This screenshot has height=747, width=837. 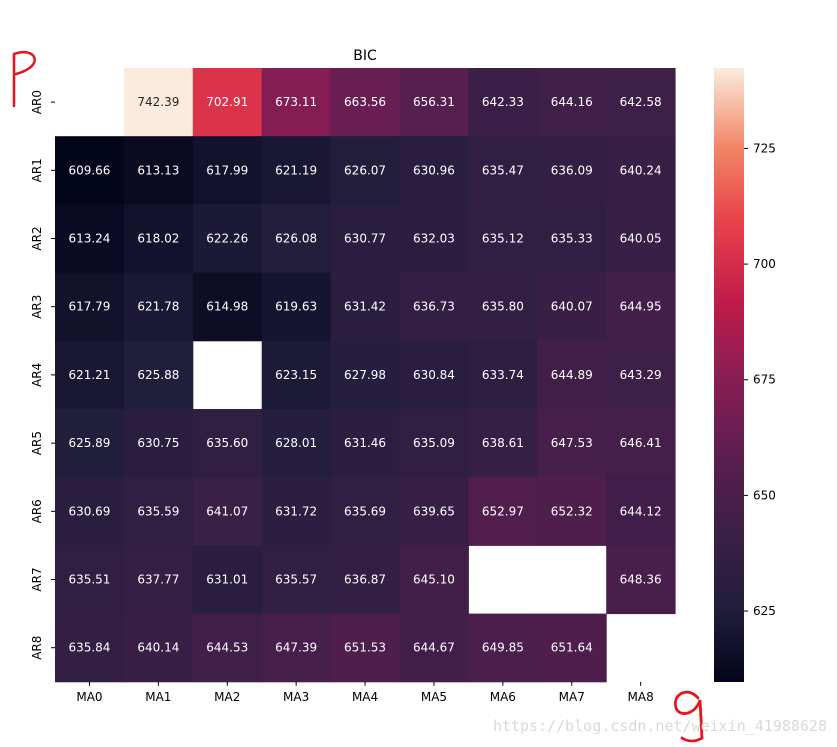 I want to click on cell-value-label: 642.58, so click(x=641, y=102).